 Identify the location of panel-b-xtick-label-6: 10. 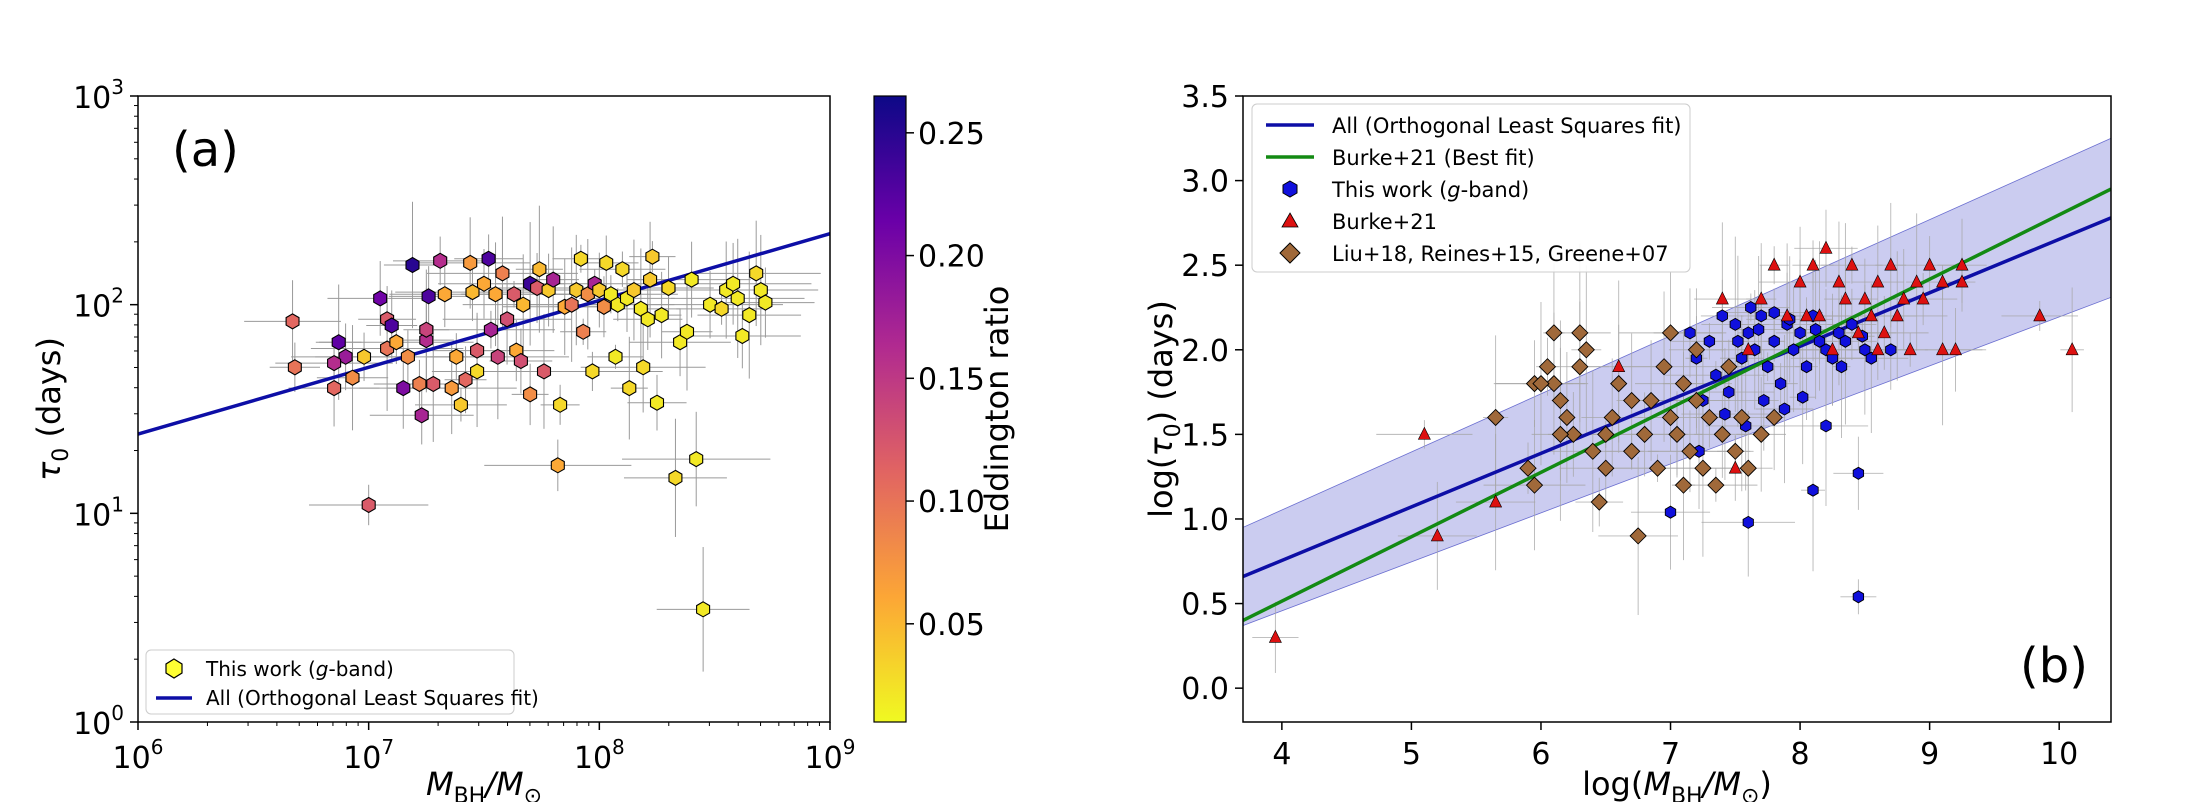
(2059, 754).